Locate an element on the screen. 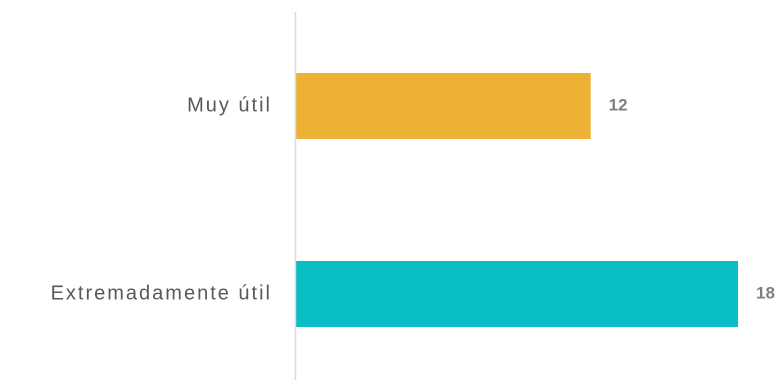  value-label-1: 12 is located at coordinates (618, 104).